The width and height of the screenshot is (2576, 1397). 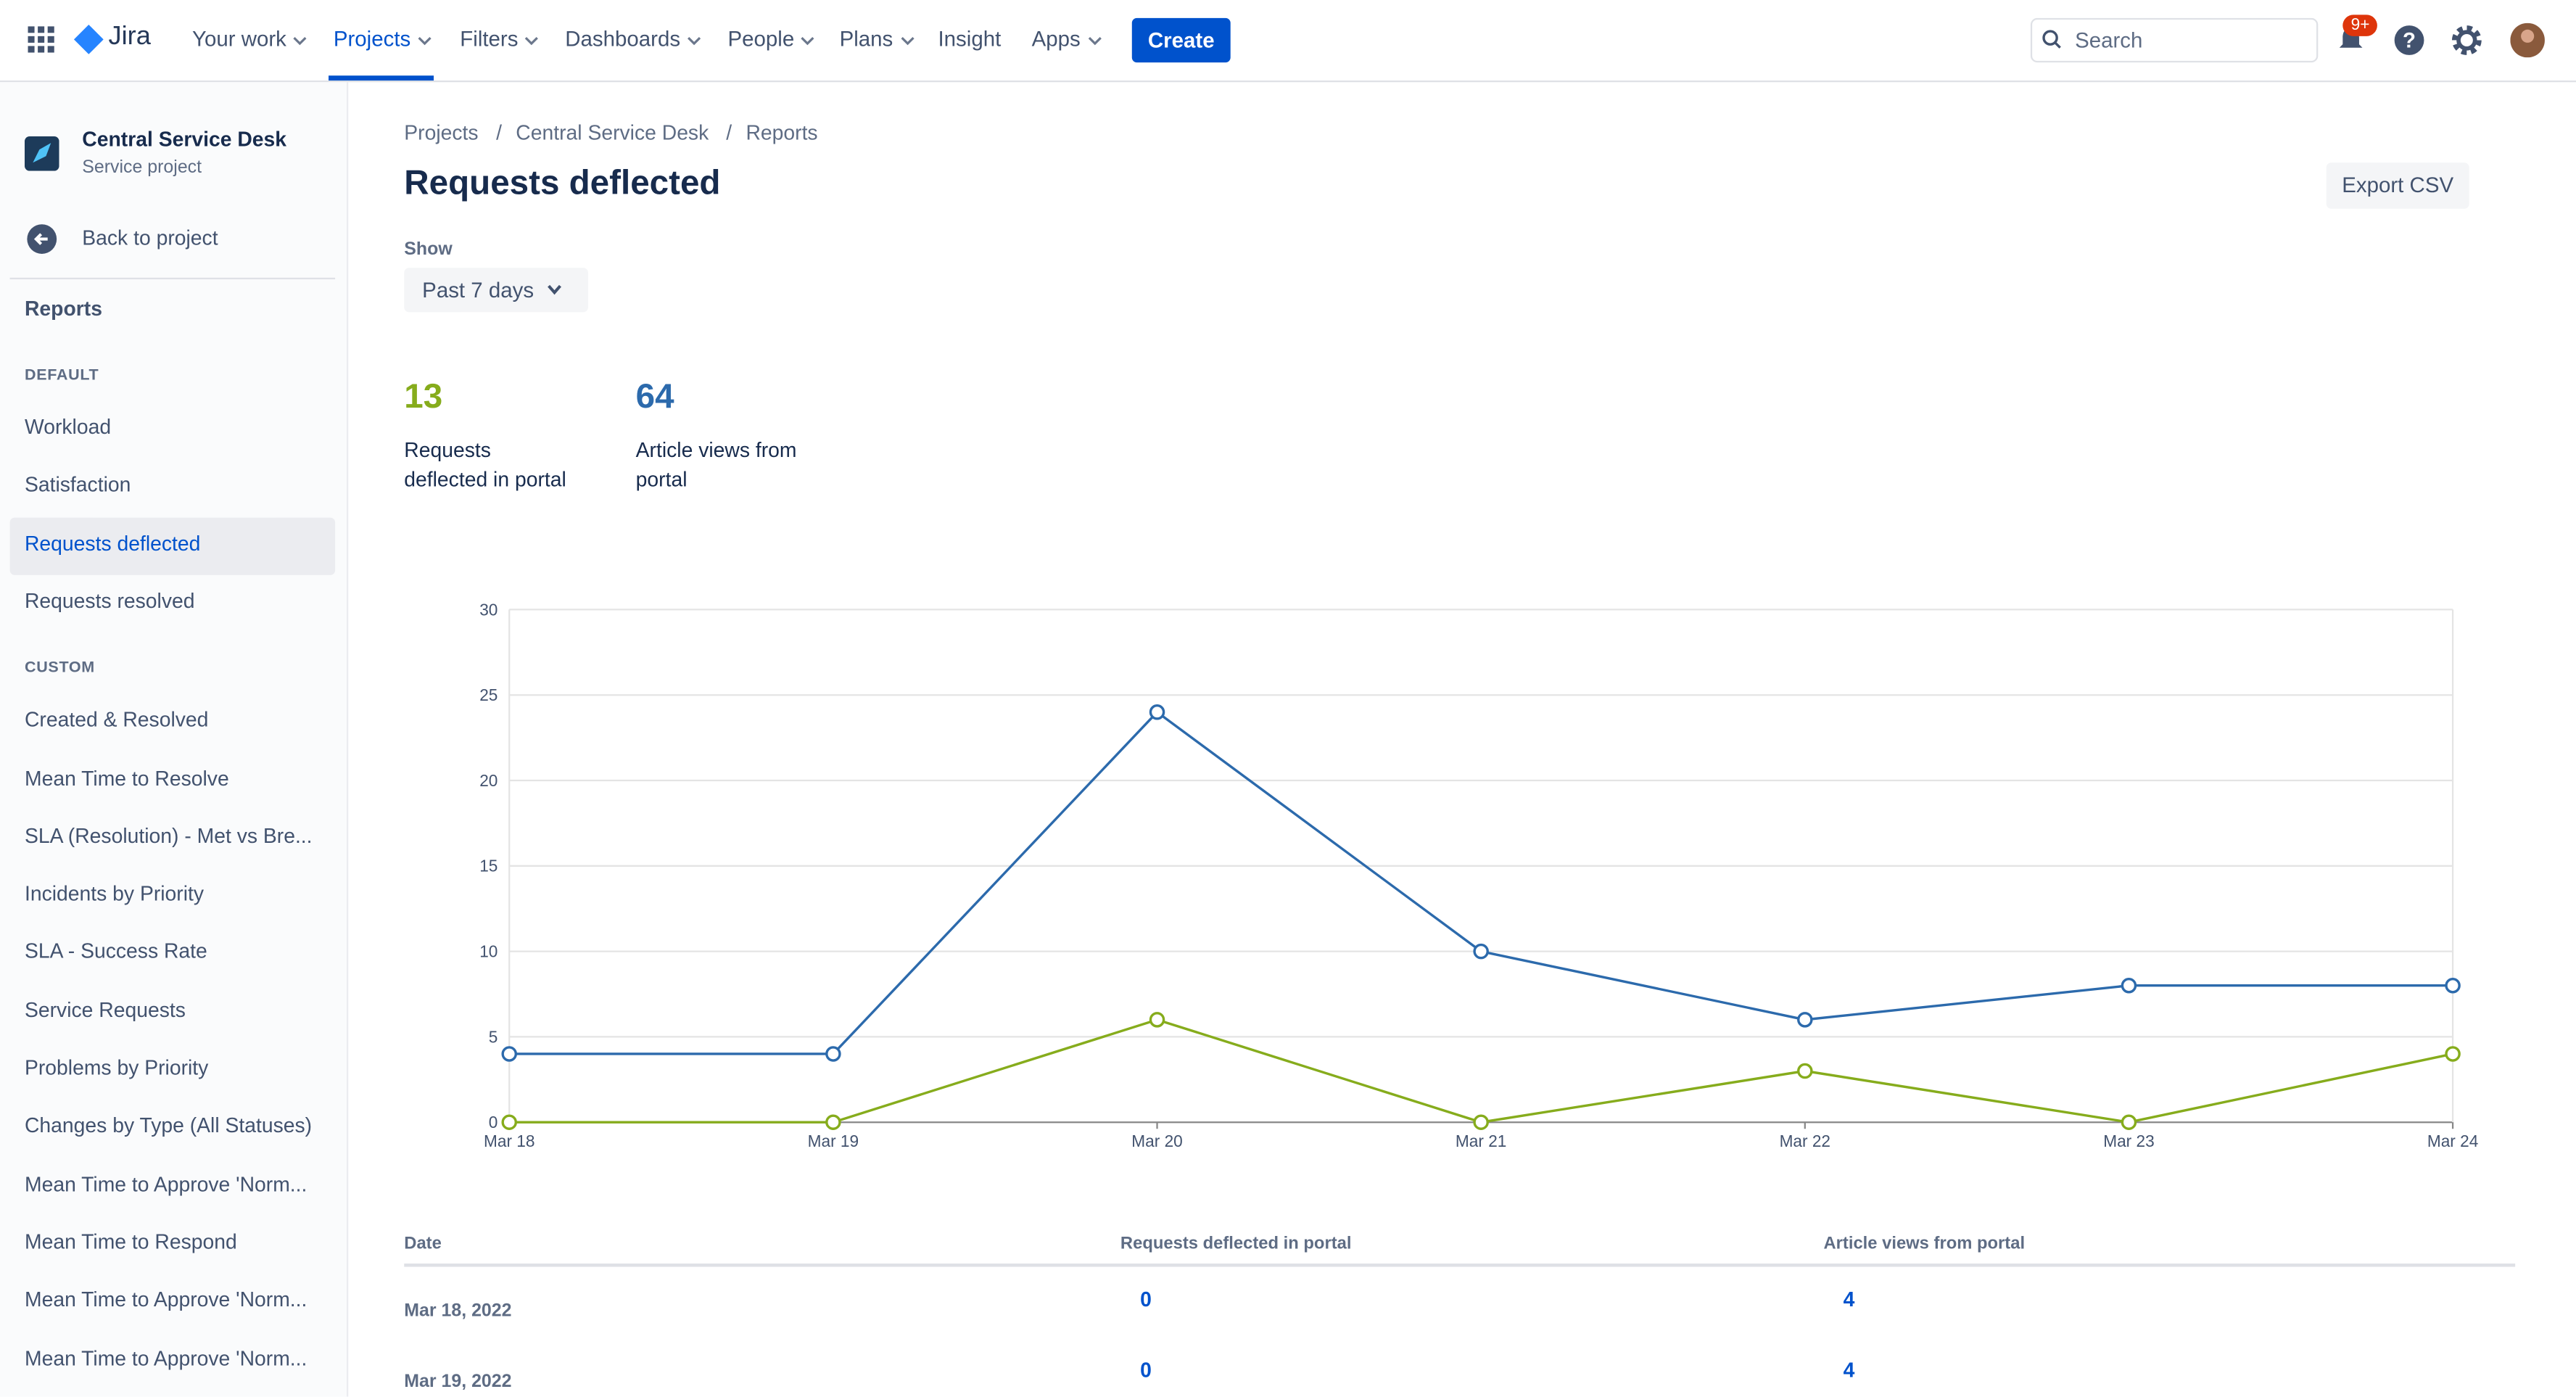 I want to click on project-avatar, so click(x=41, y=153).